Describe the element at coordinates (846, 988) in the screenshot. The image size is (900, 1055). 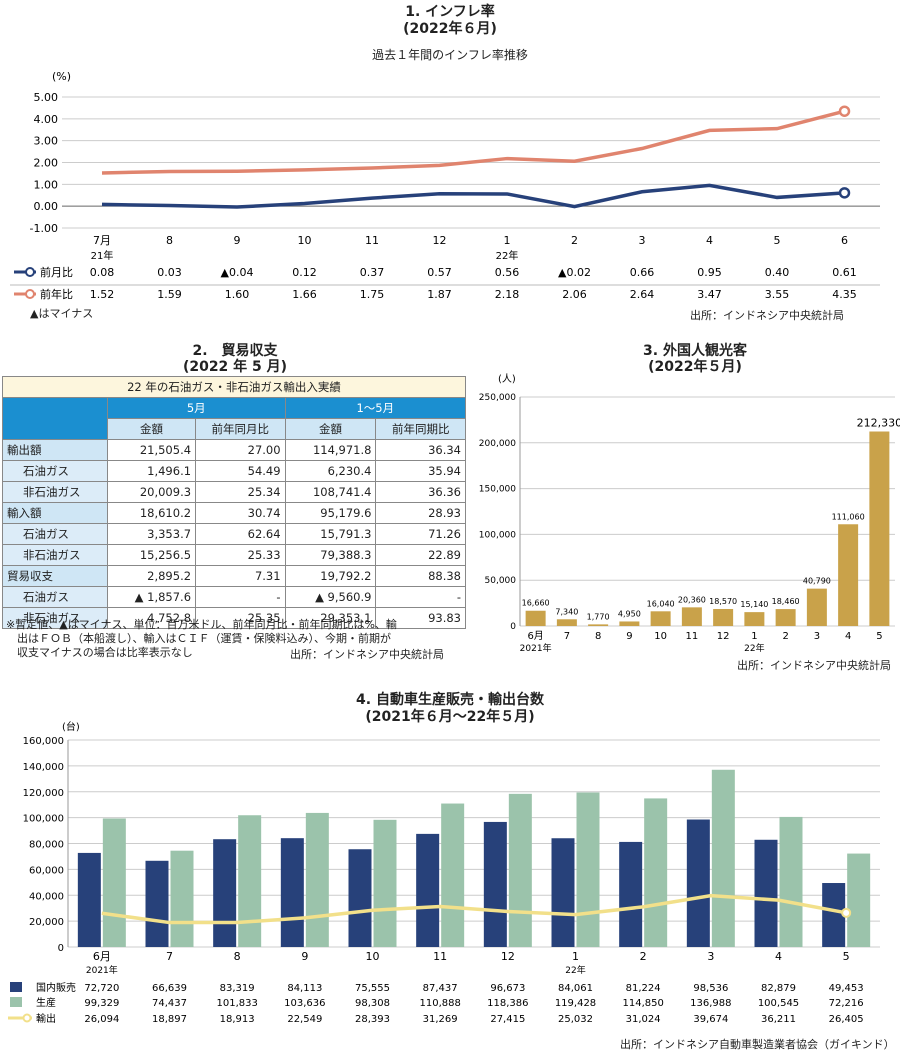
I see `autos-row-value: 49,453` at that location.